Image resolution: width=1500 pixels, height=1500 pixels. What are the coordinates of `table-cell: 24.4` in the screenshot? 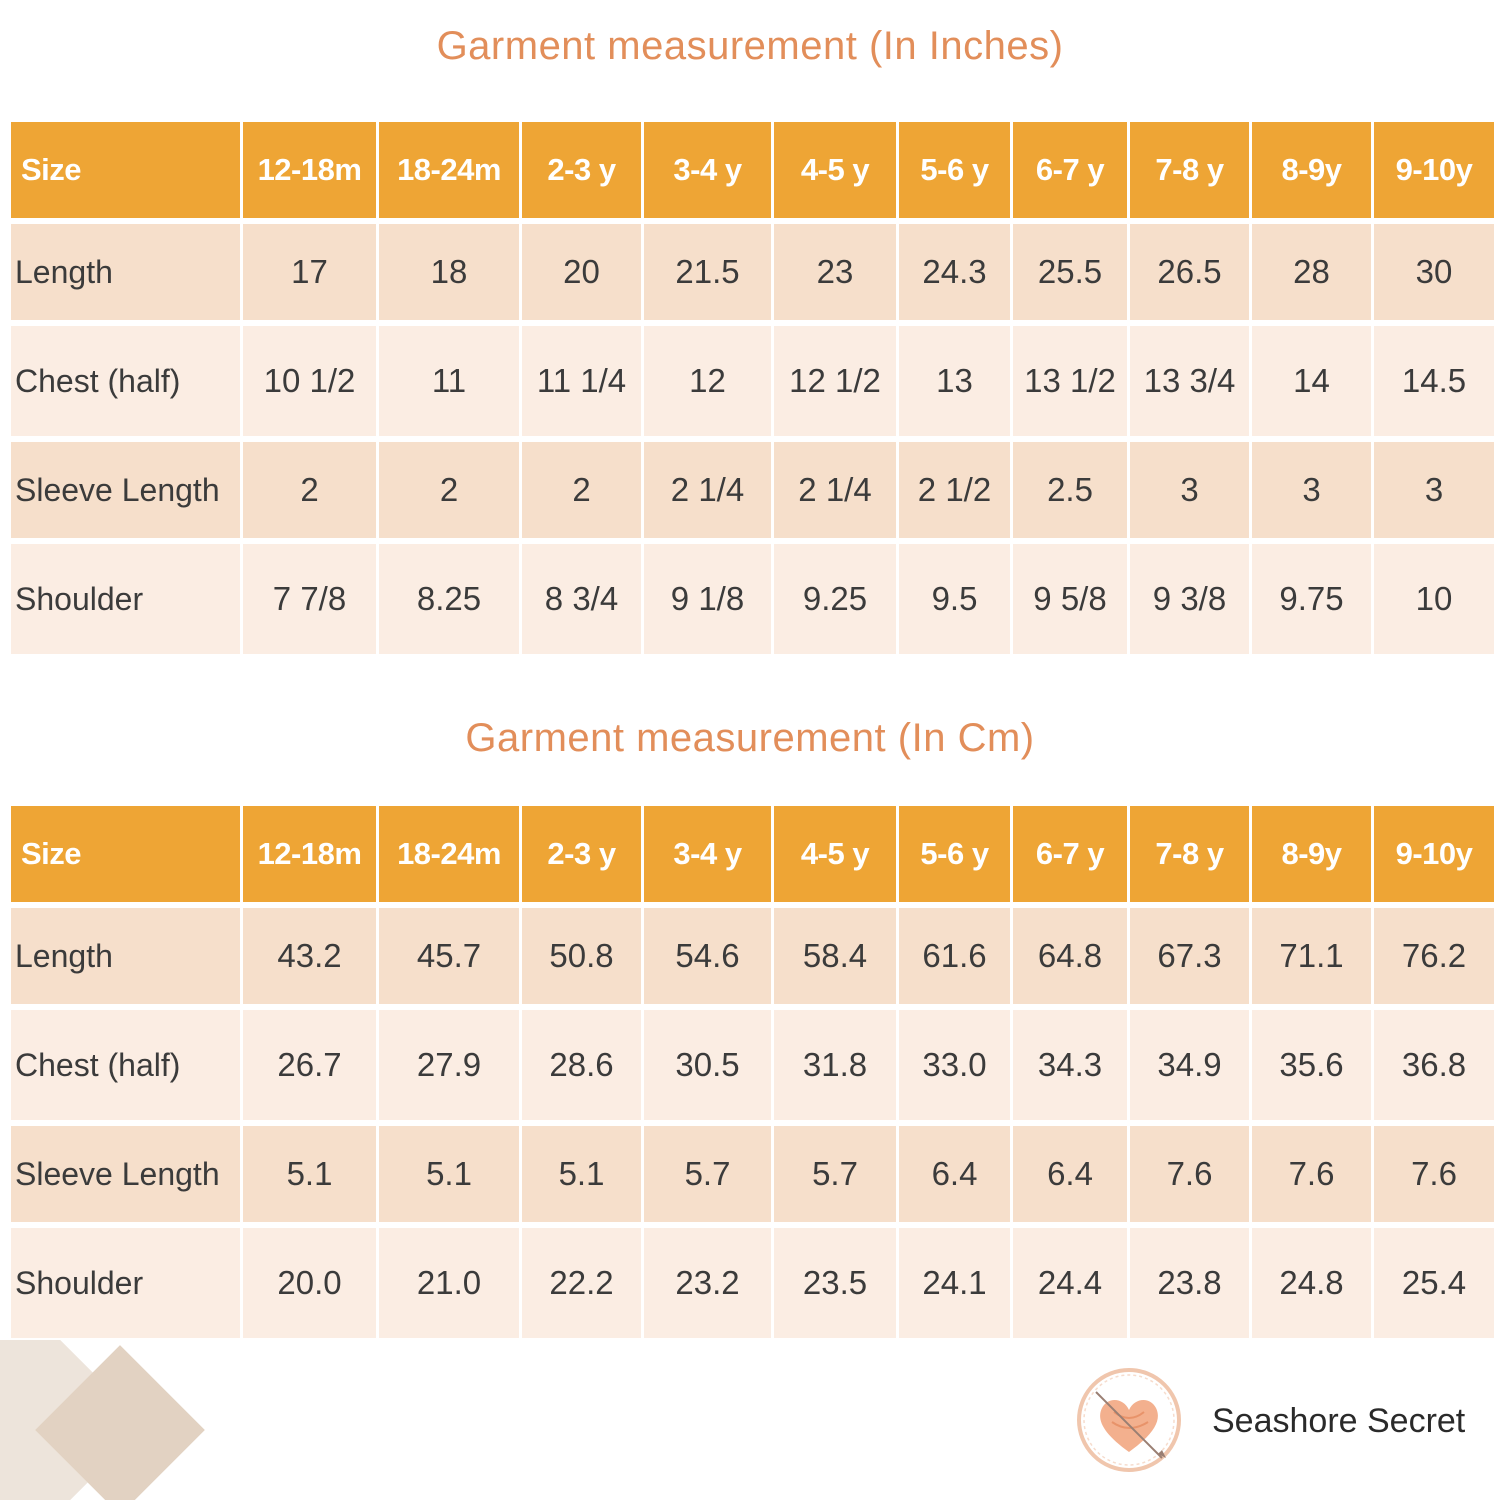 It's located at (1070, 1283).